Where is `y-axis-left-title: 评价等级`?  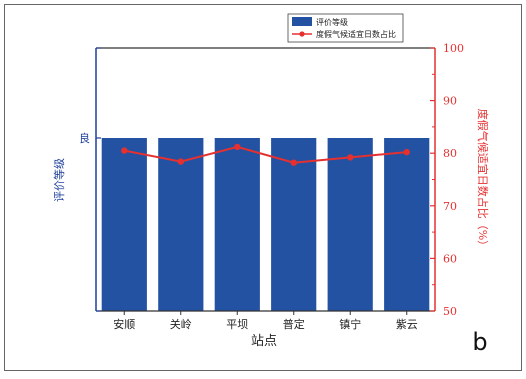
y-axis-left-title: 评价等级 is located at coordinates (59, 180).